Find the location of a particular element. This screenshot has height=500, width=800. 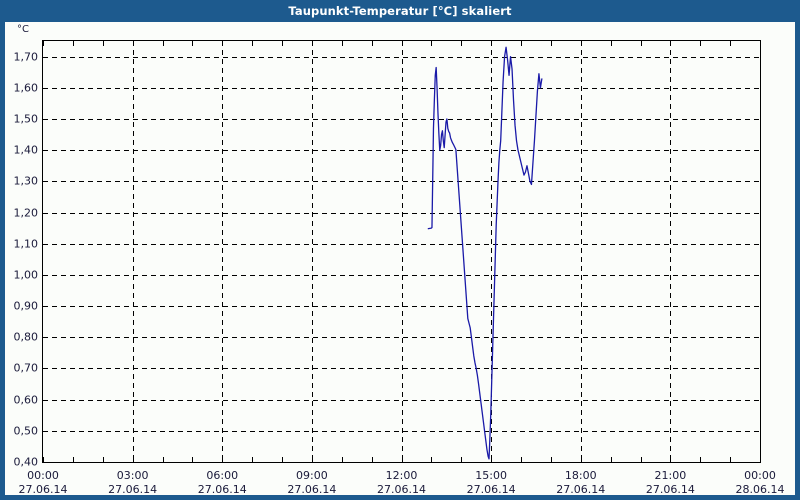

x-axis-tick-label: 15:00 27.06.14 is located at coordinates (491, 482).